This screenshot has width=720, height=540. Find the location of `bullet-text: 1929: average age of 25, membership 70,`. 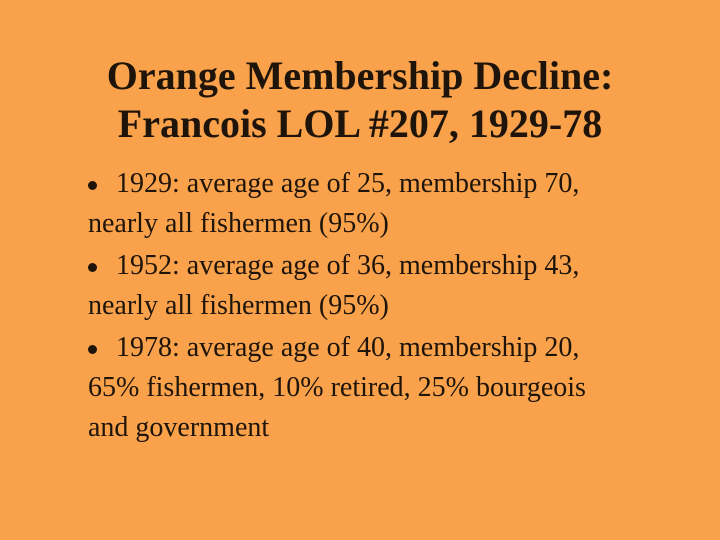

bullet-text: 1929: average age of 25, membership 70, is located at coordinates (348, 183).